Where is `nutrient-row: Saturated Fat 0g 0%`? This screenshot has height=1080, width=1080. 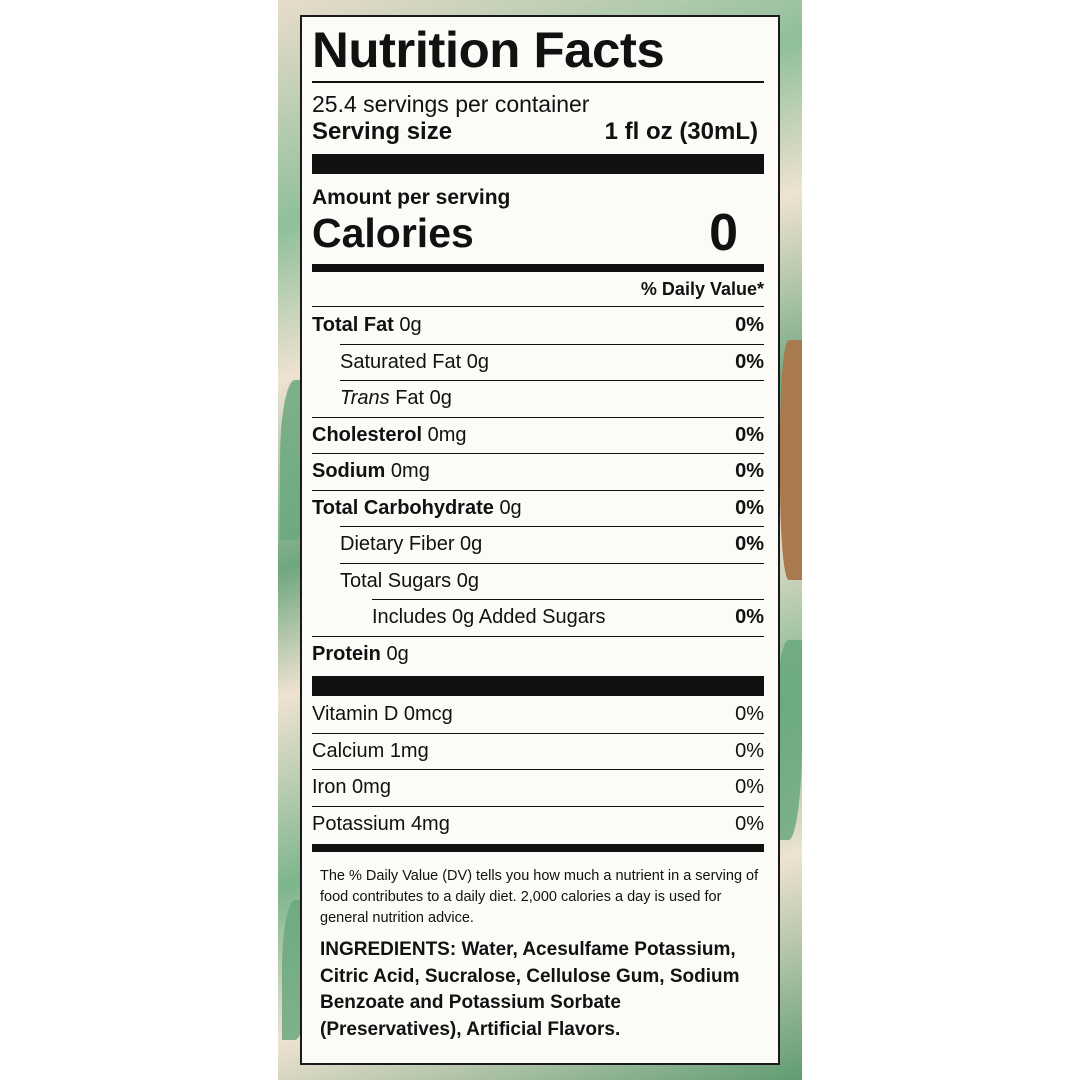 nutrient-row: Saturated Fat 0g 0% is located at coordinates (552, 362).